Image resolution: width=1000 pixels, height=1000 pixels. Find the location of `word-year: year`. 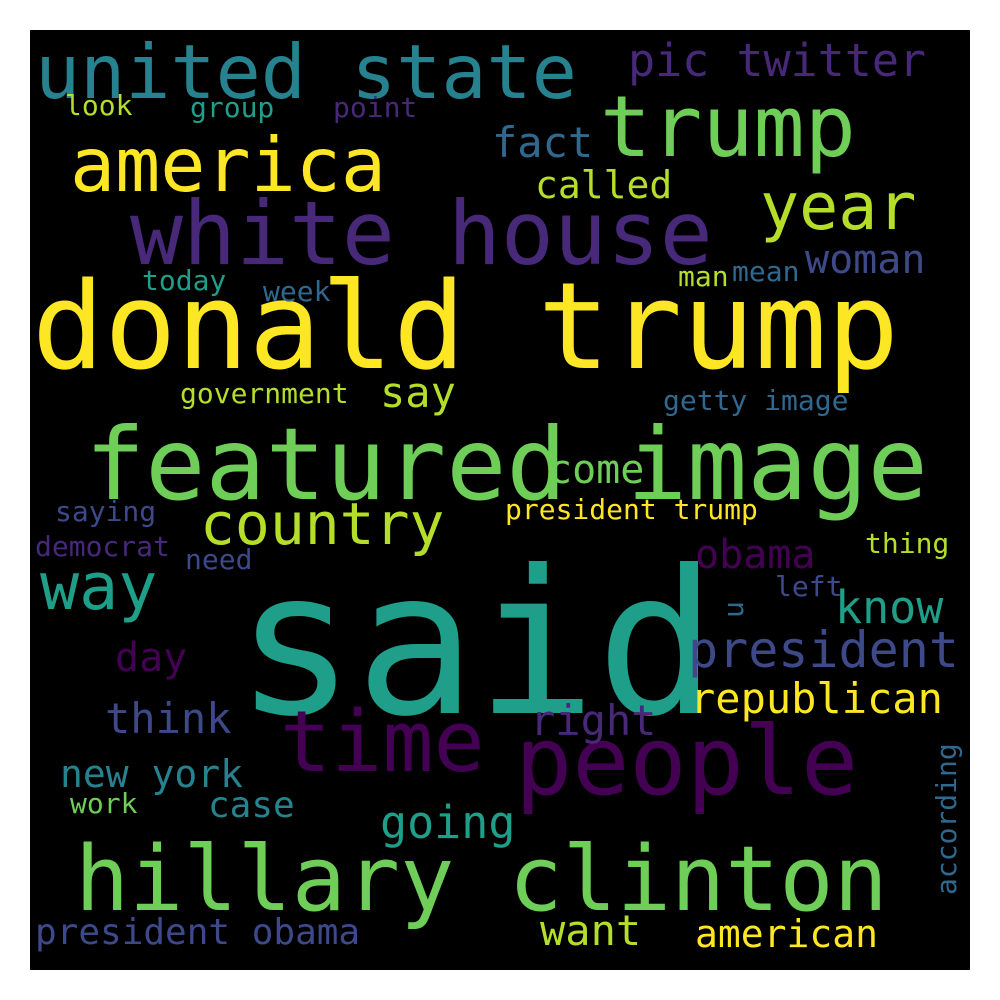

word-year: year is located at coordinates (838, 207).